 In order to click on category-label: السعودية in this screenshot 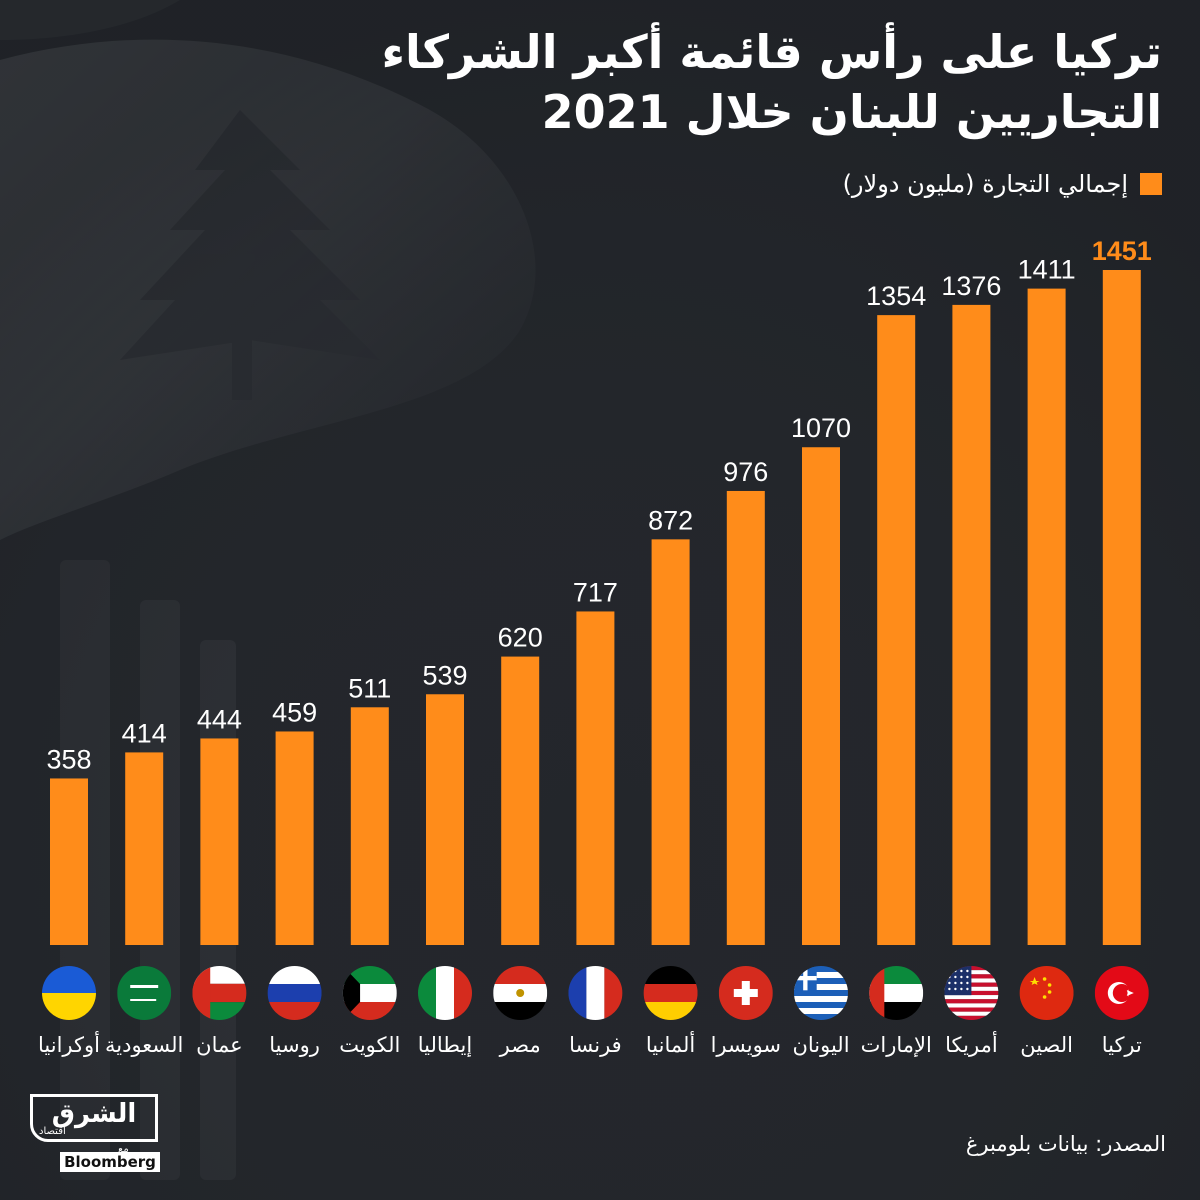, I will do `click(144, 1045)`.